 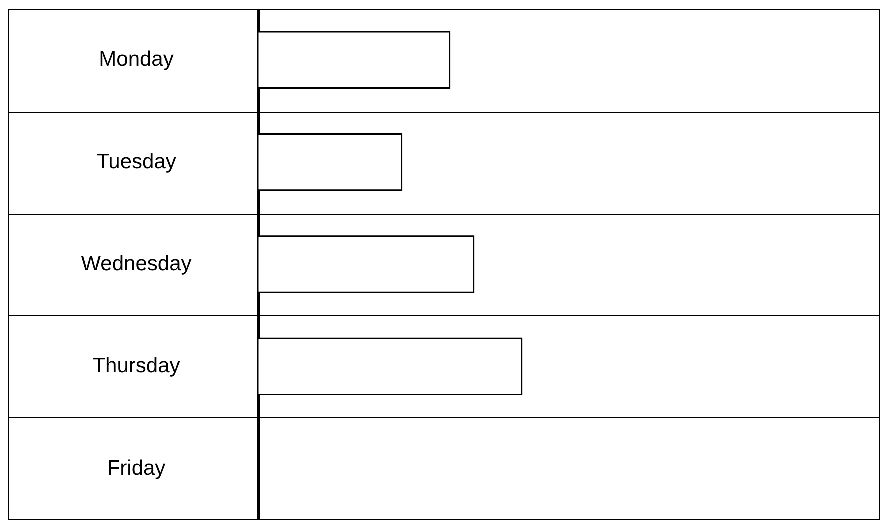 I want to click on y-tick-label: Monday, so click(x=136, y=60).